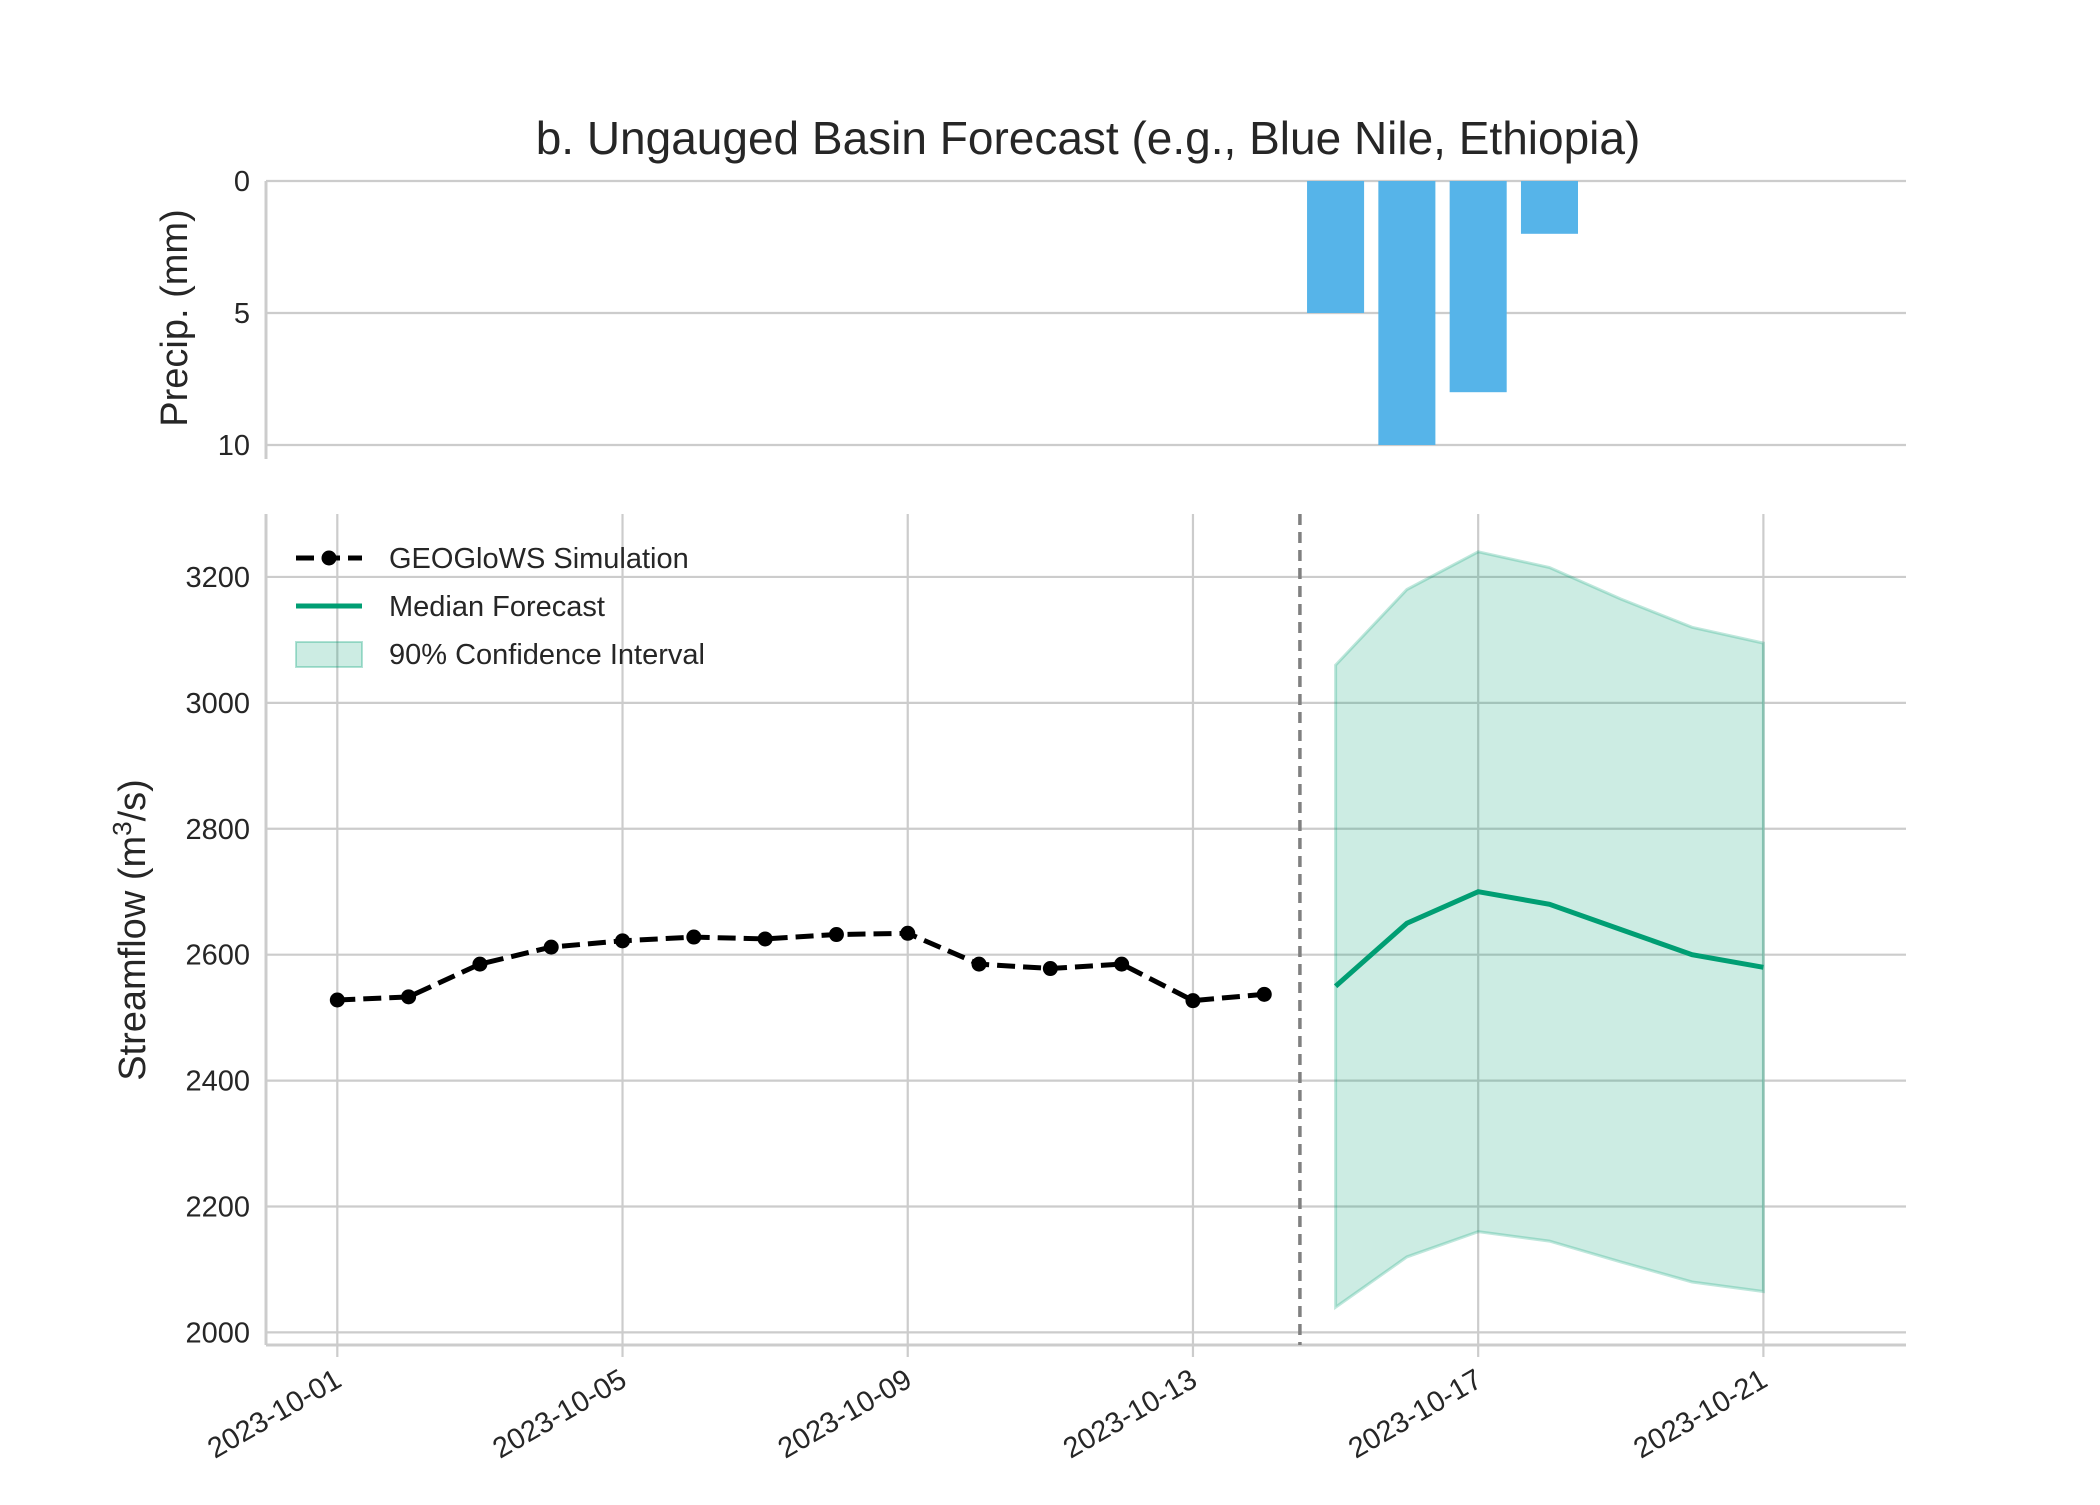 The image size is (2100, 1505). What do you see at coordinates (242, 314) in the screenshot?
I see `precip-ytick-label: 5` at bounding box center [242, 314].